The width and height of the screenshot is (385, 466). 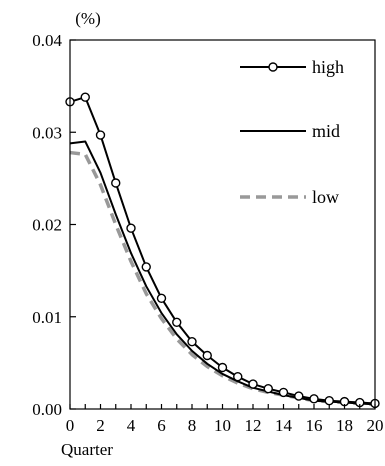 I want to click on y-tick-marks, so click(x=73, y=224).